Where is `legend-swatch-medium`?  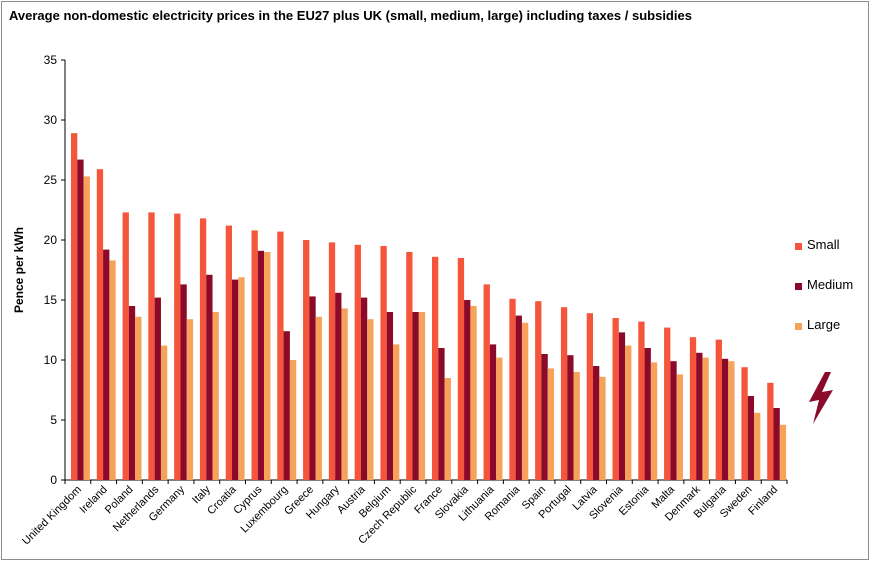 legend-swatch-medium is located at coordinates (798, 286).